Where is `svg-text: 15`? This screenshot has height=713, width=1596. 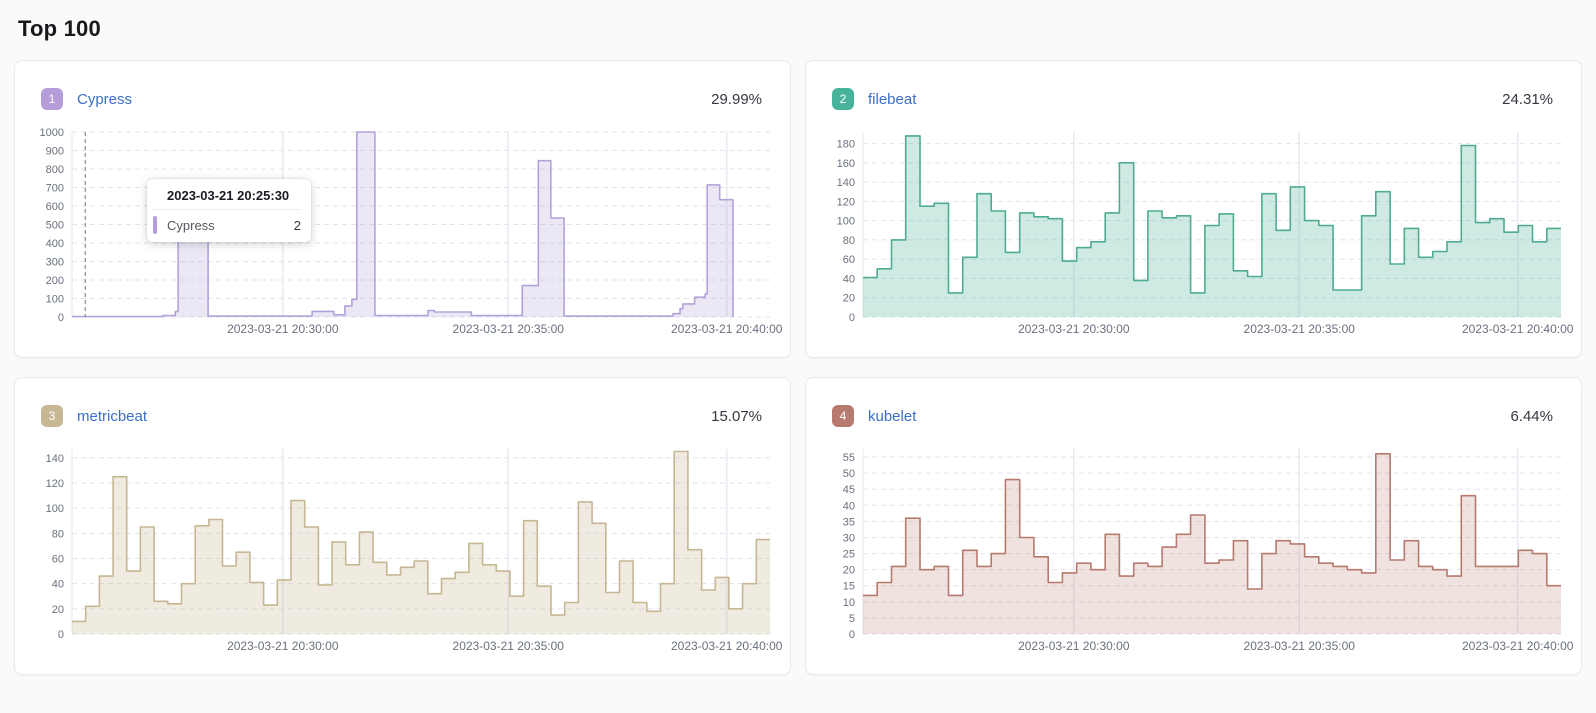 svg-text: 15 is located at coordinates (849, 587).